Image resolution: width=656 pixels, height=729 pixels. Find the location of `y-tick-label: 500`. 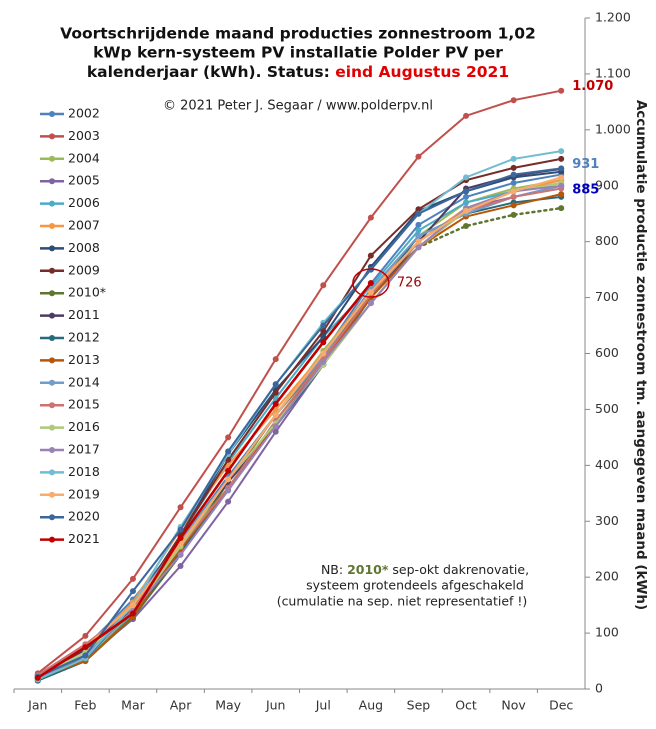

y-tick-label: 500 is located at coordinates (607, 408).